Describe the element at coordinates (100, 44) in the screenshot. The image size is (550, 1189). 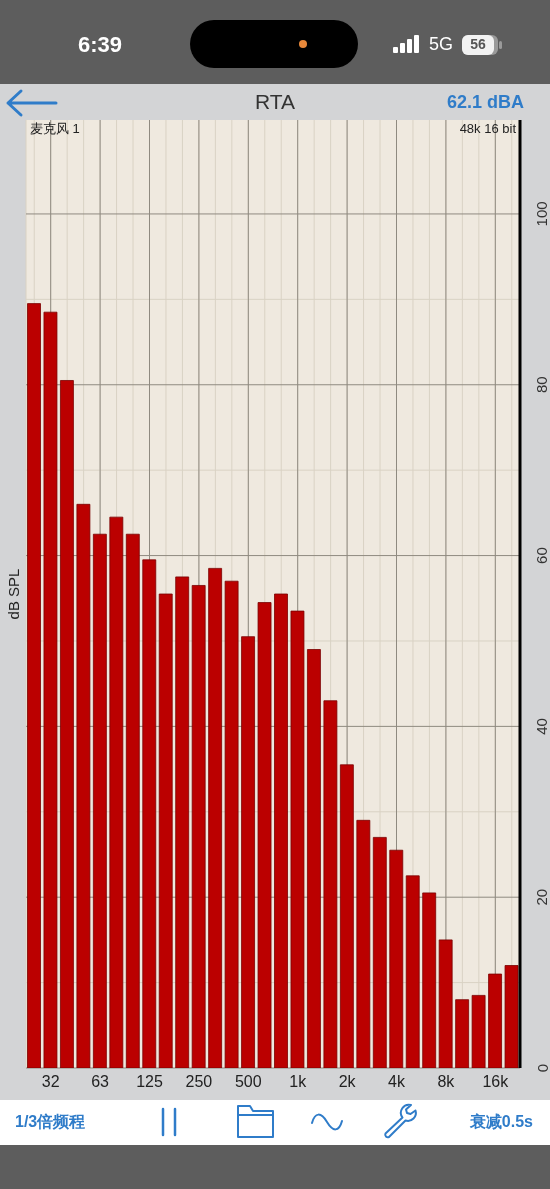
I see `text: 6:39` at that location.